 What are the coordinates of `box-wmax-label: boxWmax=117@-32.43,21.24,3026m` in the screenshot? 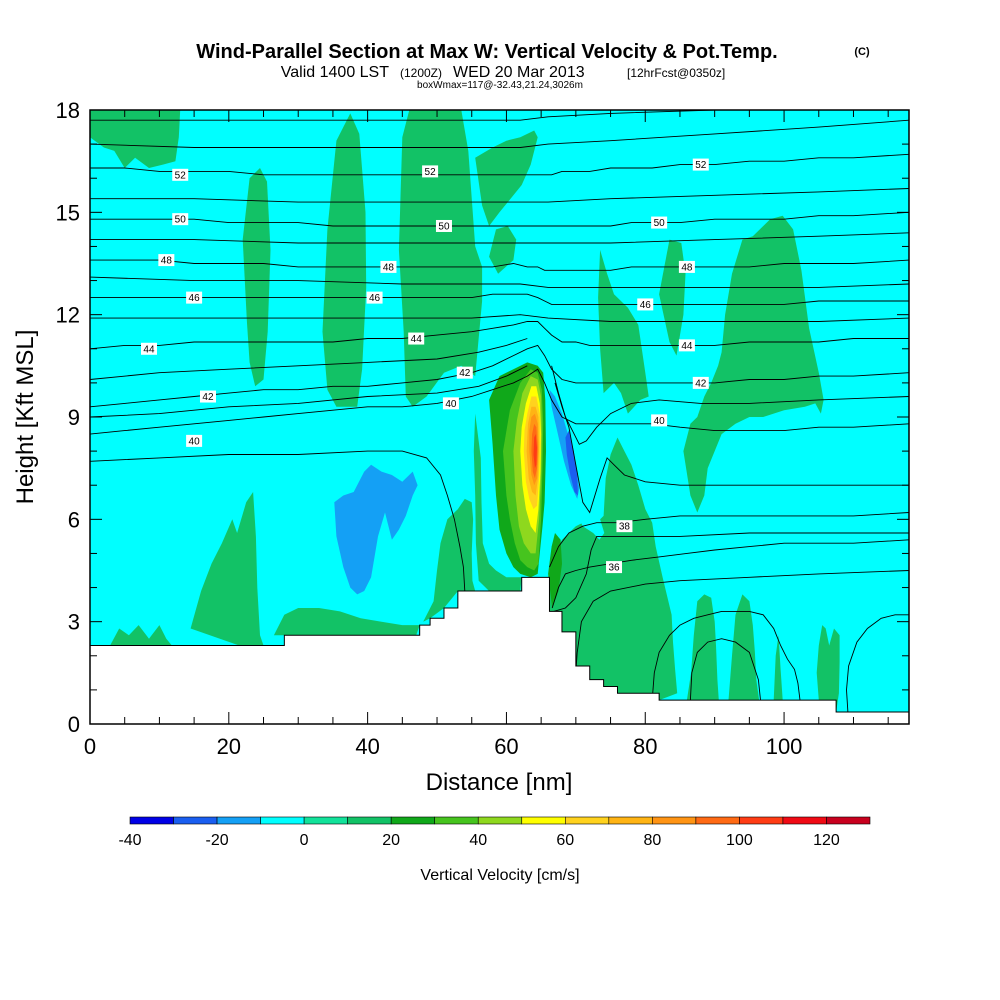 It's located at (500, 85).